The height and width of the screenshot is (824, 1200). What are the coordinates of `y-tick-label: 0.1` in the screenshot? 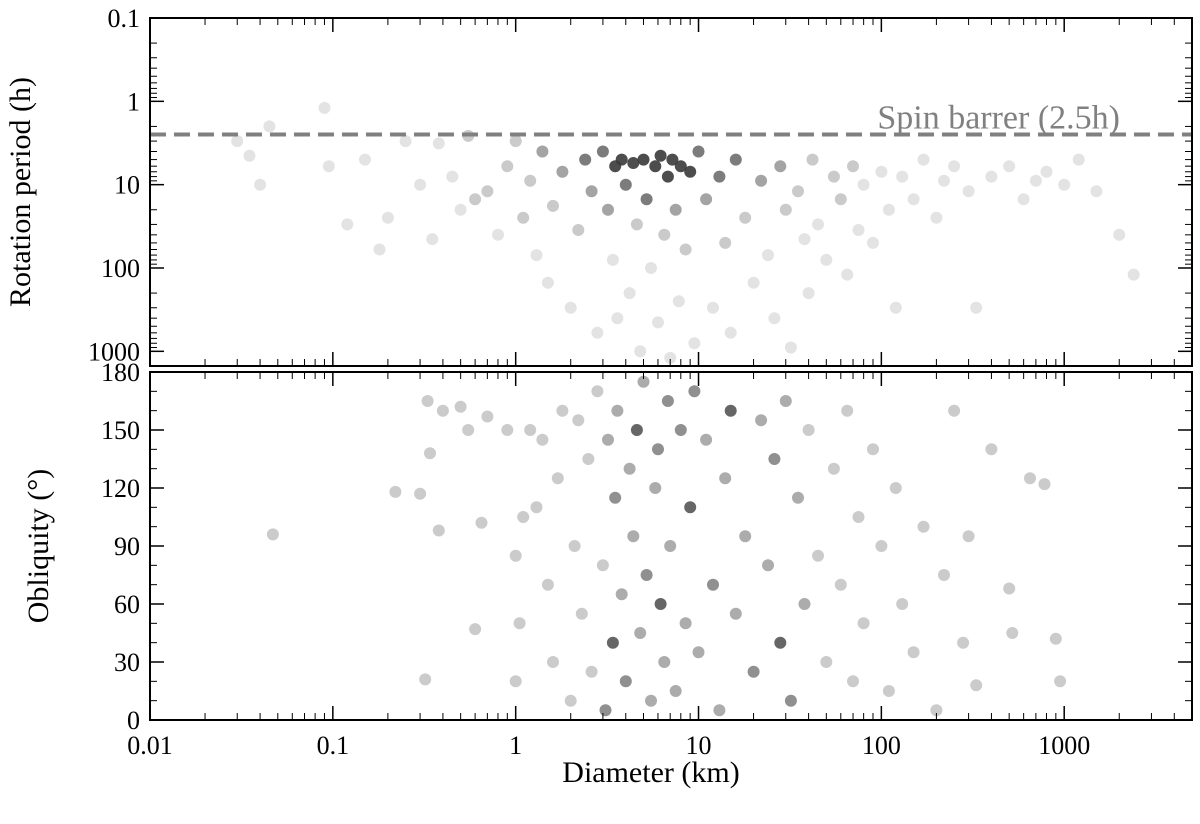 It's located at (124, 18).